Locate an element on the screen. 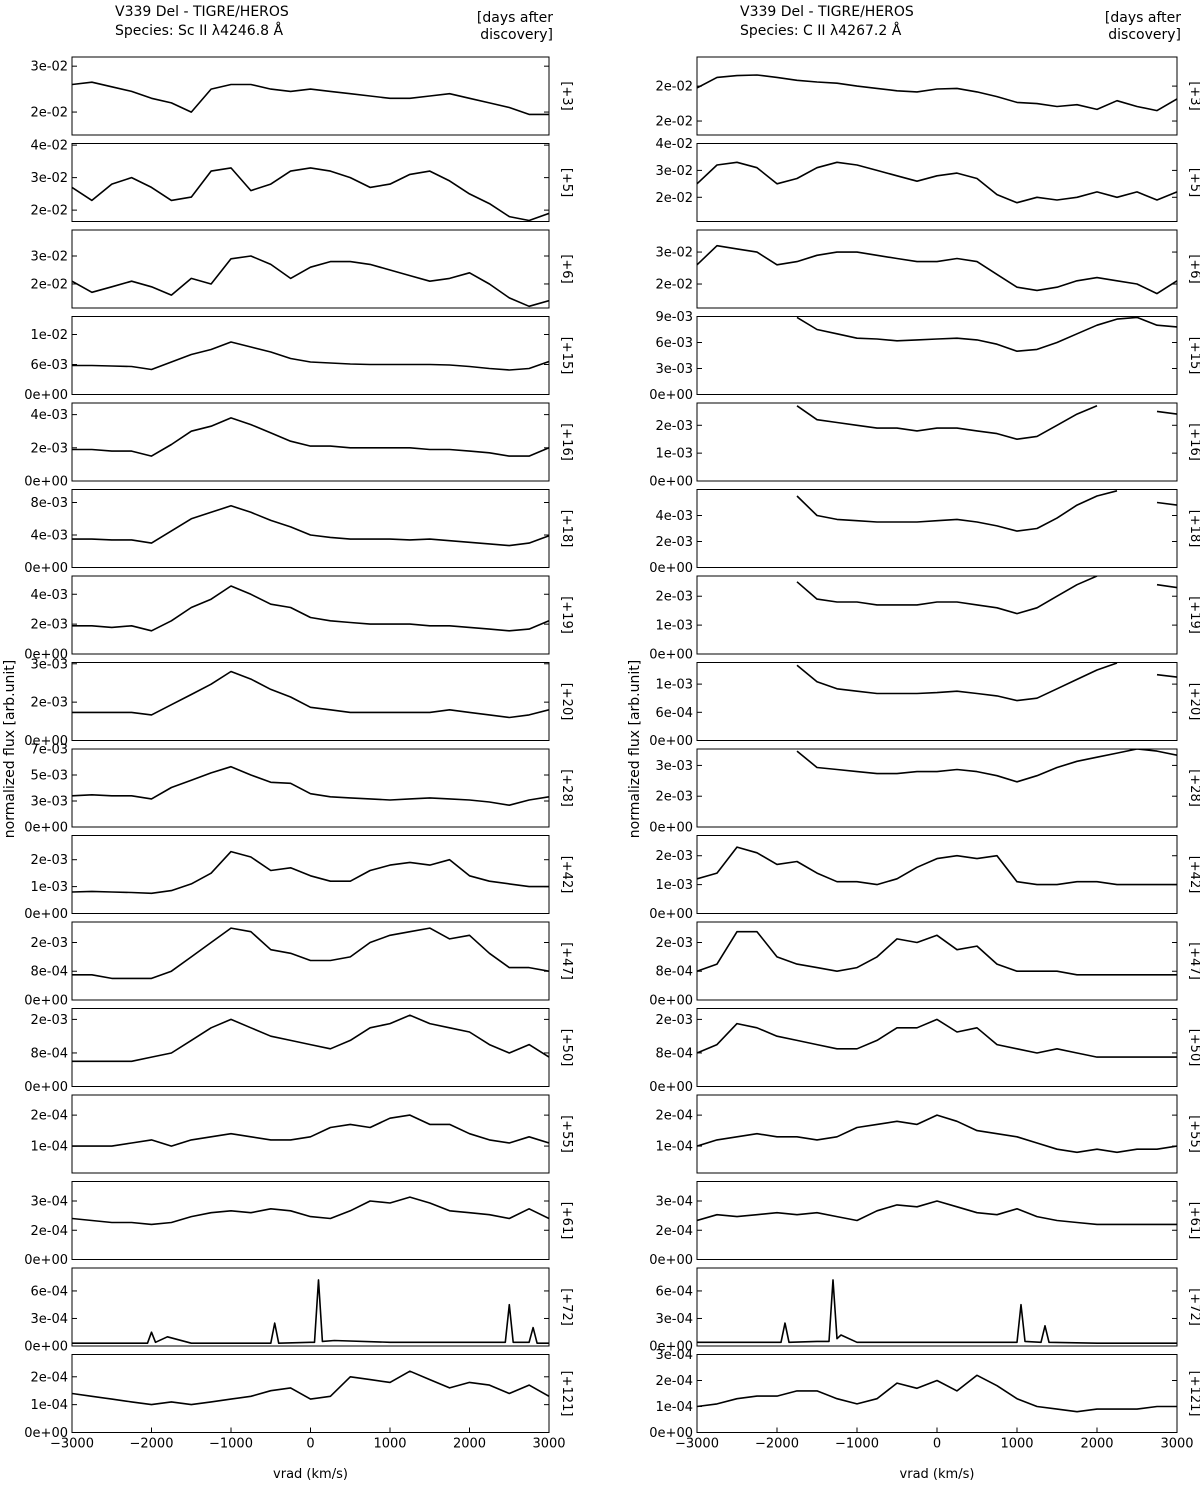 This screenshot has width=1200, height=1485. x-tick-label: 0 is located at coordinates (937, 1444).